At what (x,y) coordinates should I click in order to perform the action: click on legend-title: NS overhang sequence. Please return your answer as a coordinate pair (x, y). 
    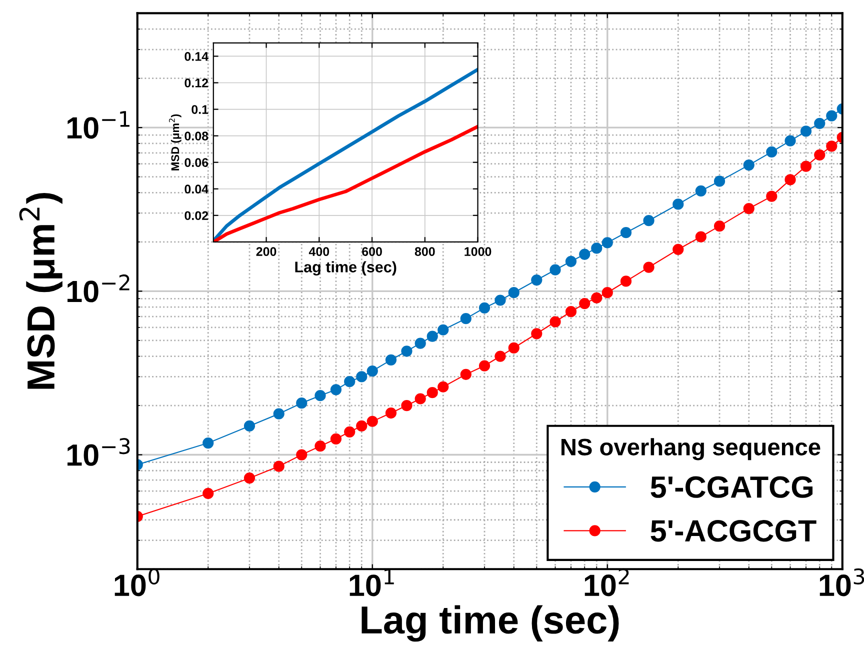
    Looking at the image, I should click on (690, 449).